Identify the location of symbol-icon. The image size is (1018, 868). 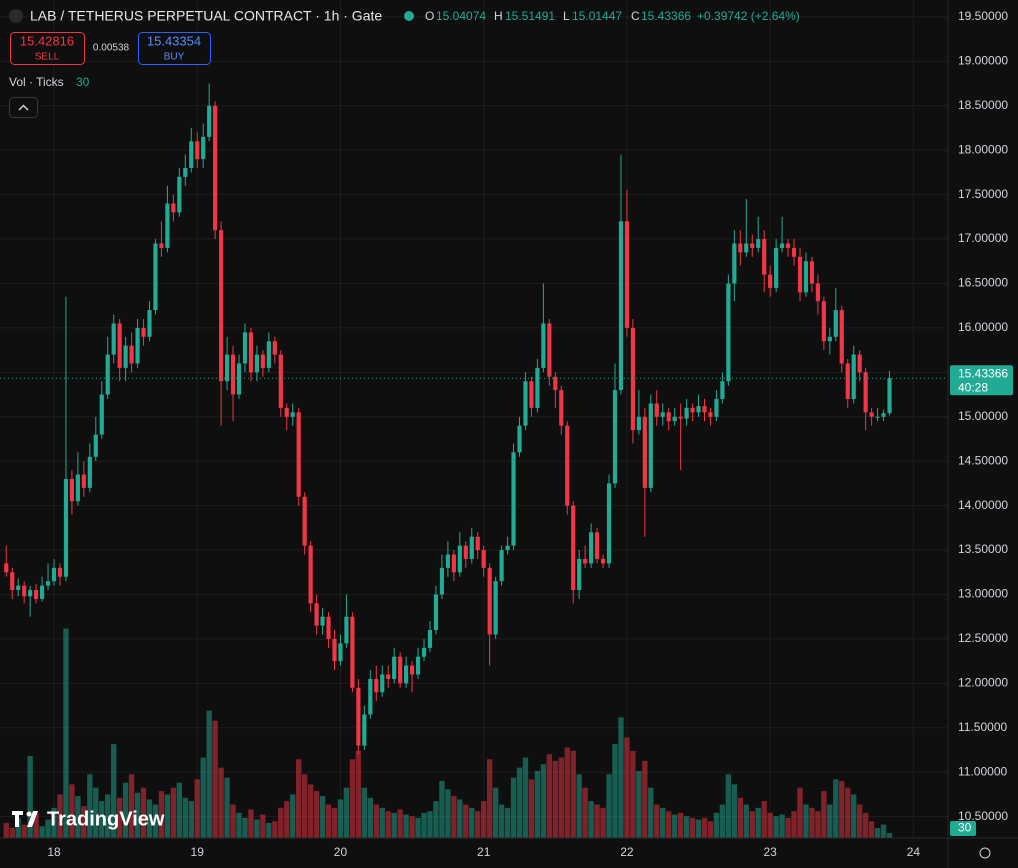
(16, 16).